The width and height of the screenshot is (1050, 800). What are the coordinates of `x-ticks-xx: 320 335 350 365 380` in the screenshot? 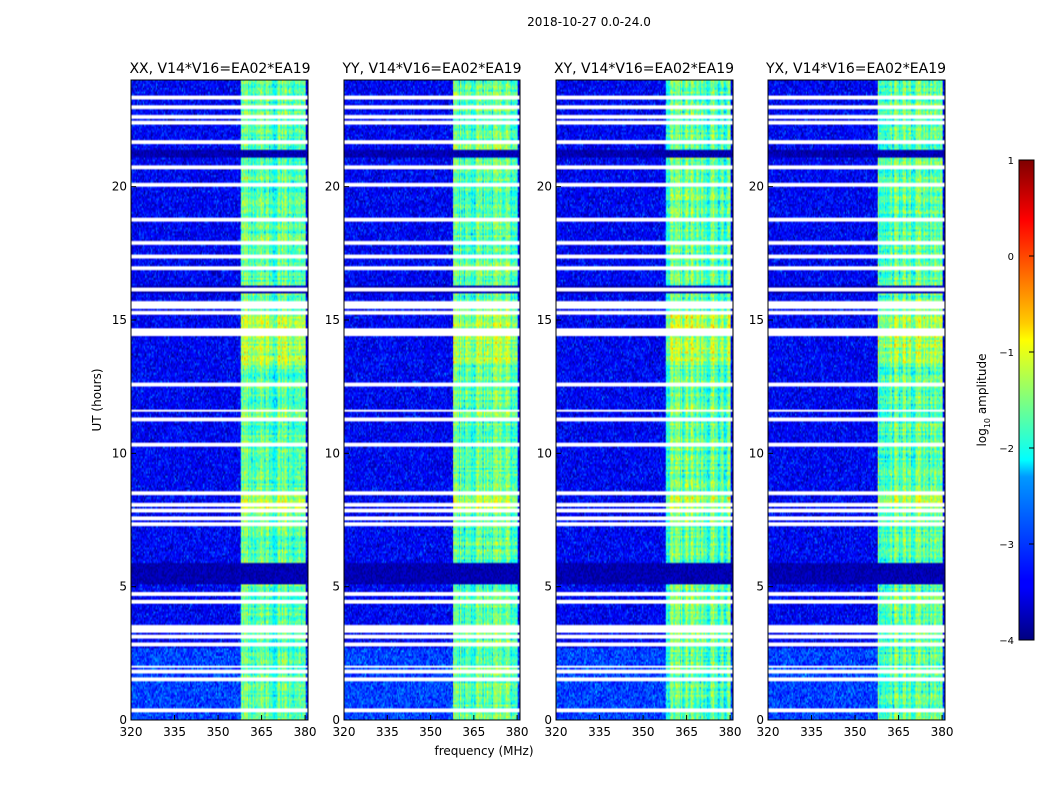 It's located at (218, 727).